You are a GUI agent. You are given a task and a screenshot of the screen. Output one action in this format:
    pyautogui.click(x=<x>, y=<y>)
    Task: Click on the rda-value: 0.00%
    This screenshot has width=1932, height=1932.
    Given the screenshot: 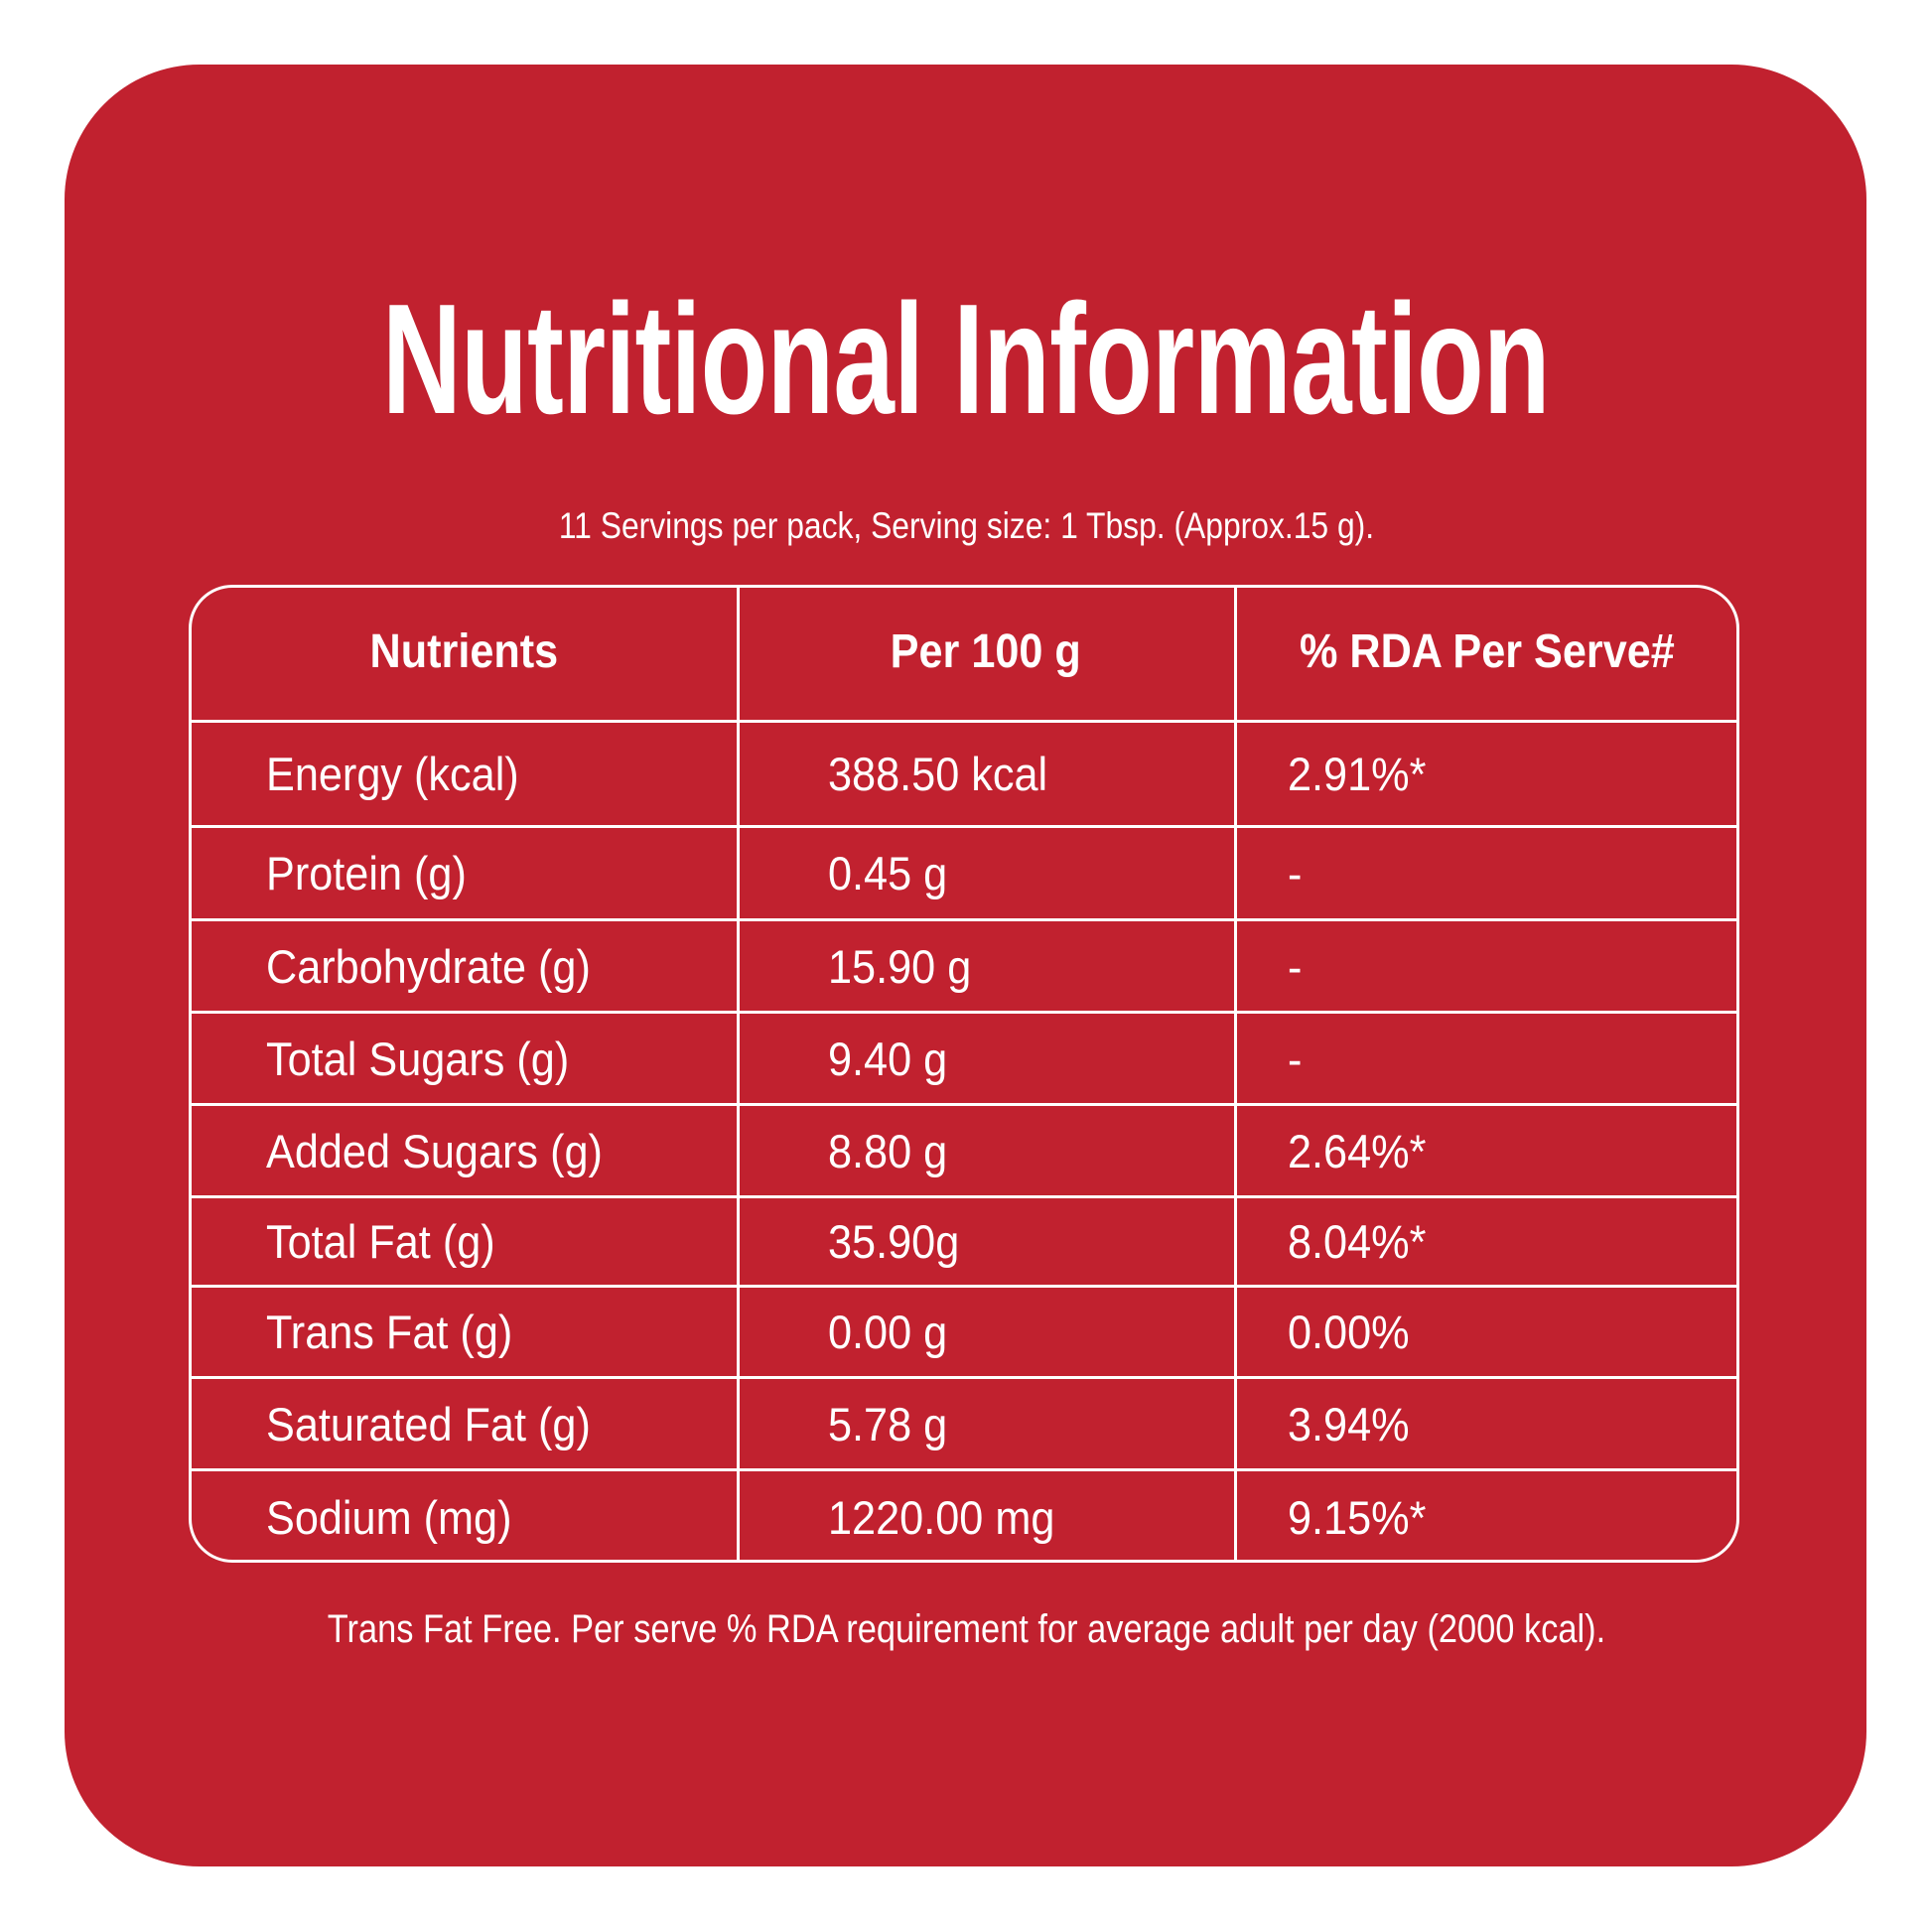 What is the action you would take?
    pyautogui.click(x=1354, y=1332)
    